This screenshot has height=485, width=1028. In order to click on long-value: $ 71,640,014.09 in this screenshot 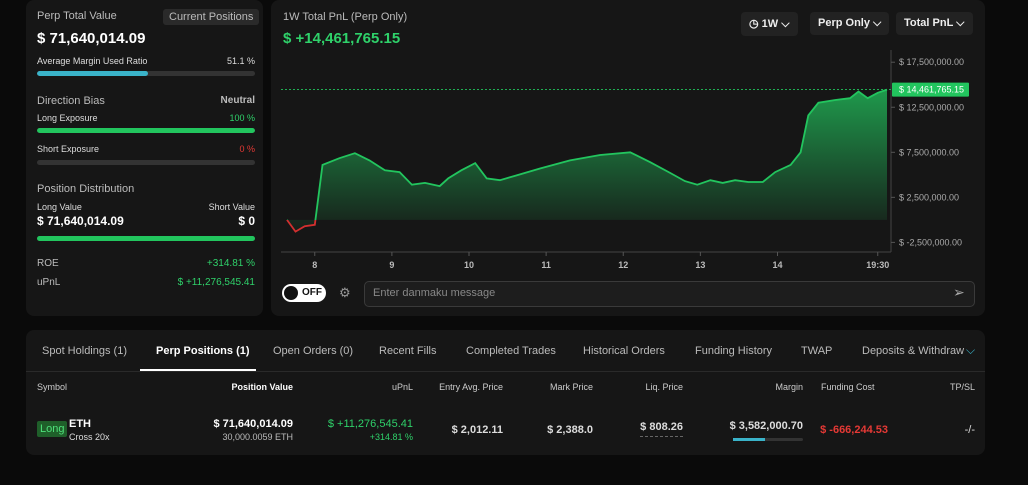, I will do `click(80, 221)`.